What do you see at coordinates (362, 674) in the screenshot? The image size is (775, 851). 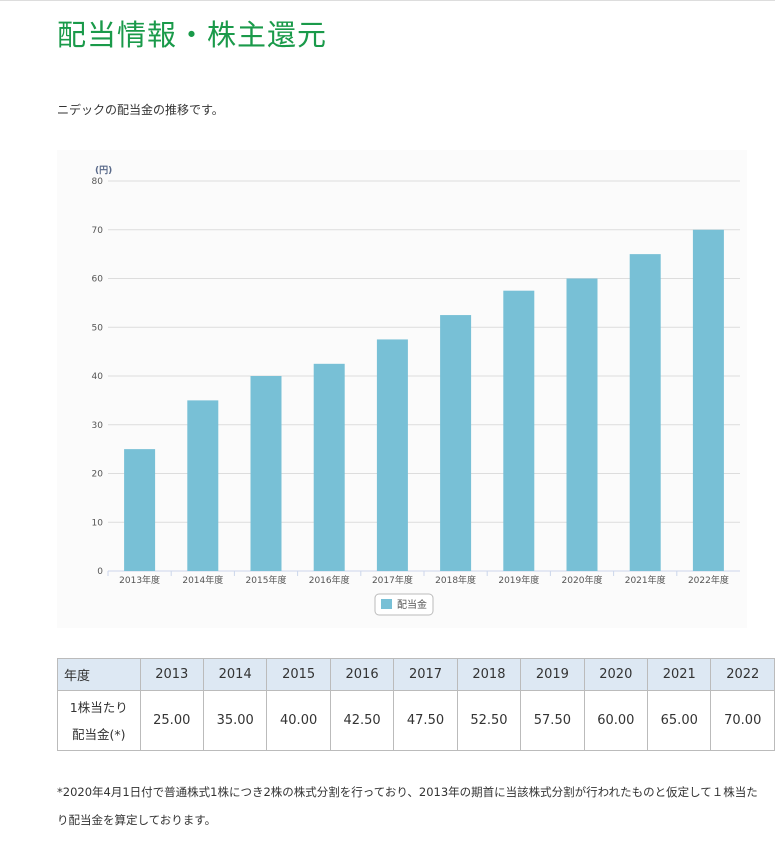 I see `header-year: 2016` at bounding box center [362, 674].